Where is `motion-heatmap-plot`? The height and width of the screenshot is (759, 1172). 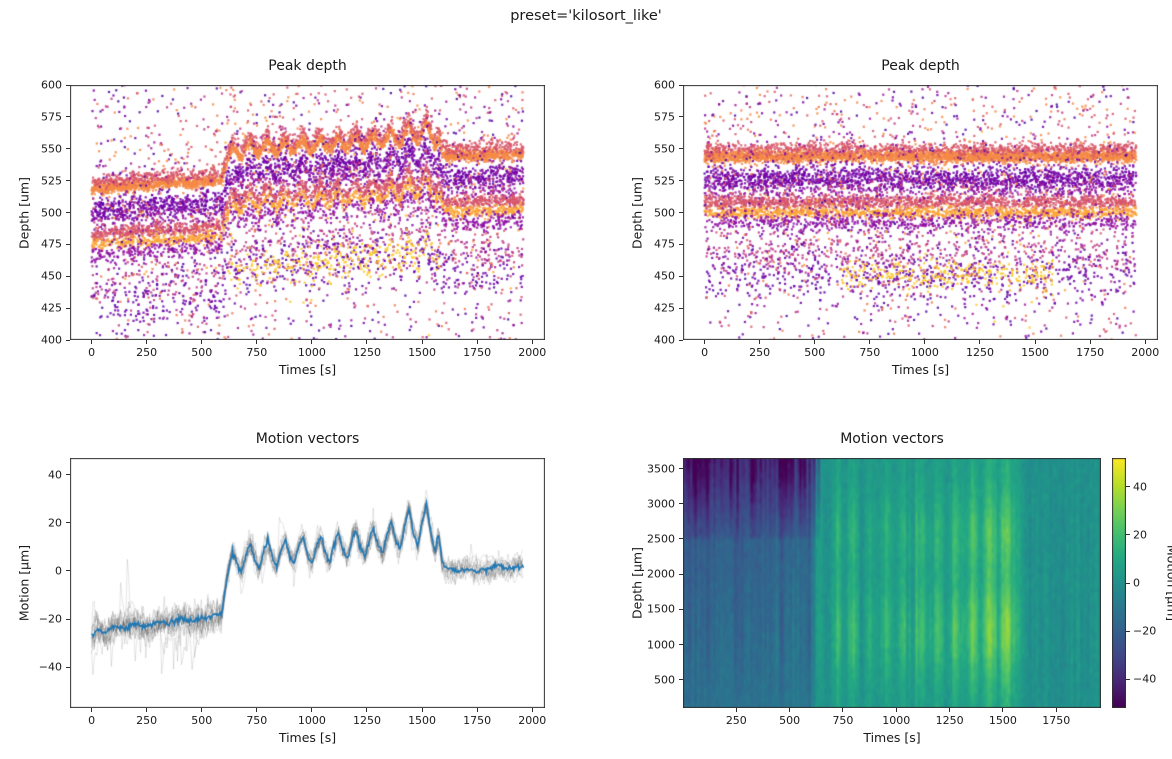
motion-heatmap-plot is located at coordinates (892, 583).